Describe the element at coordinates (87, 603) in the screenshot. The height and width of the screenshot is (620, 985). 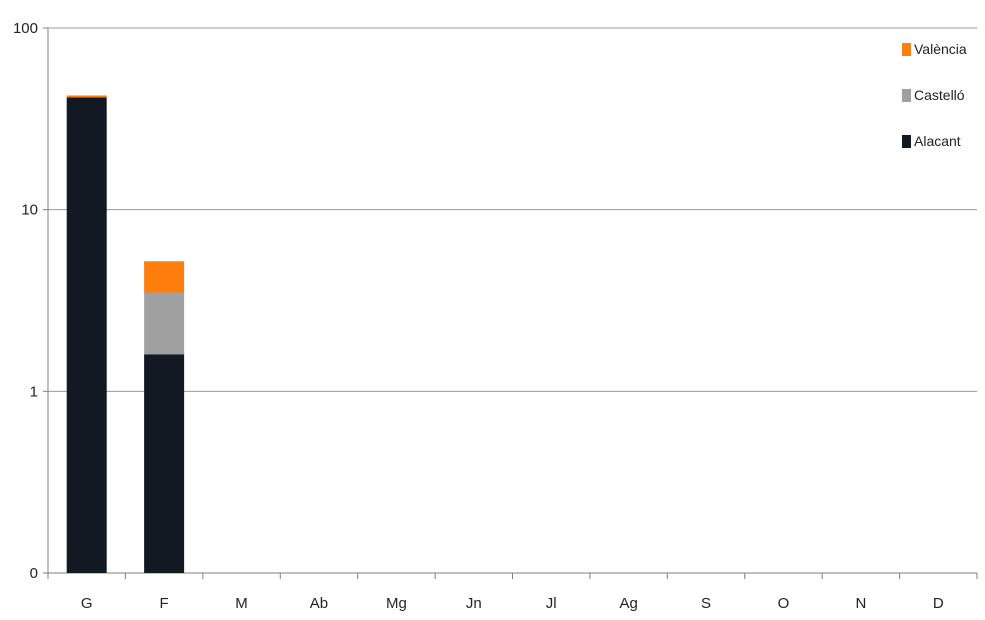
I see `x-tick-label: G` at that location.